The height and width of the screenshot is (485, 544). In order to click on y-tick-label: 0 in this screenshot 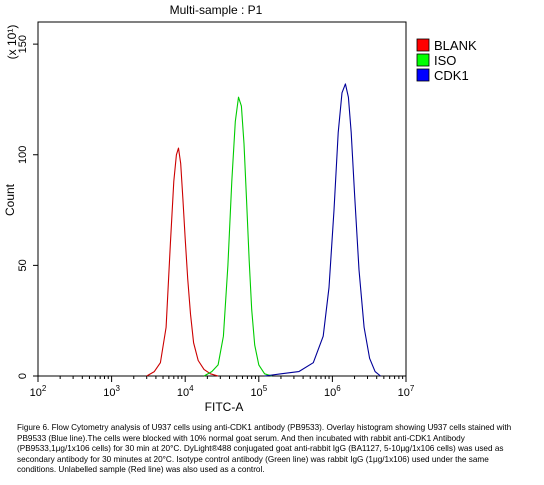, I will do `click(23, 376)`.